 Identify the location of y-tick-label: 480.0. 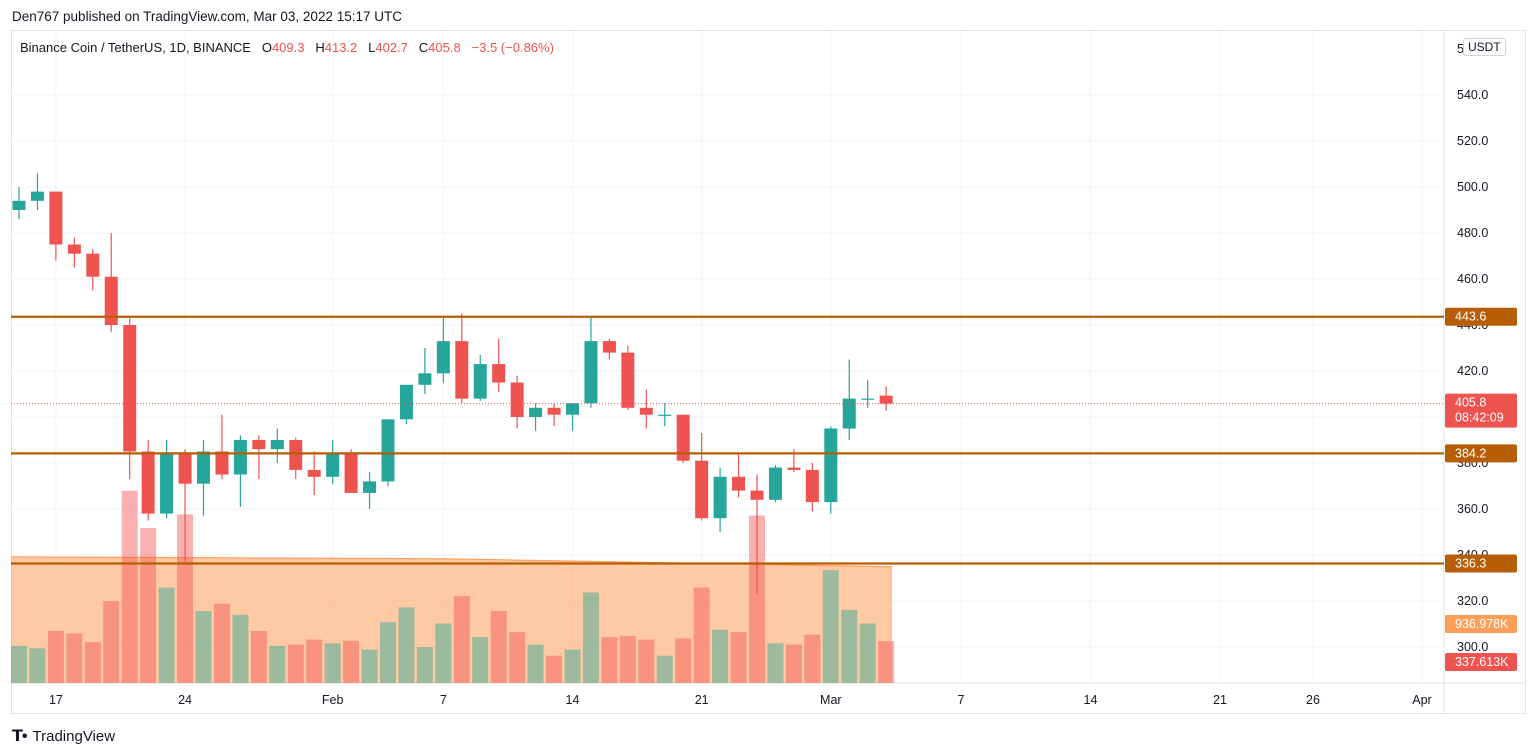
(1472, 233).